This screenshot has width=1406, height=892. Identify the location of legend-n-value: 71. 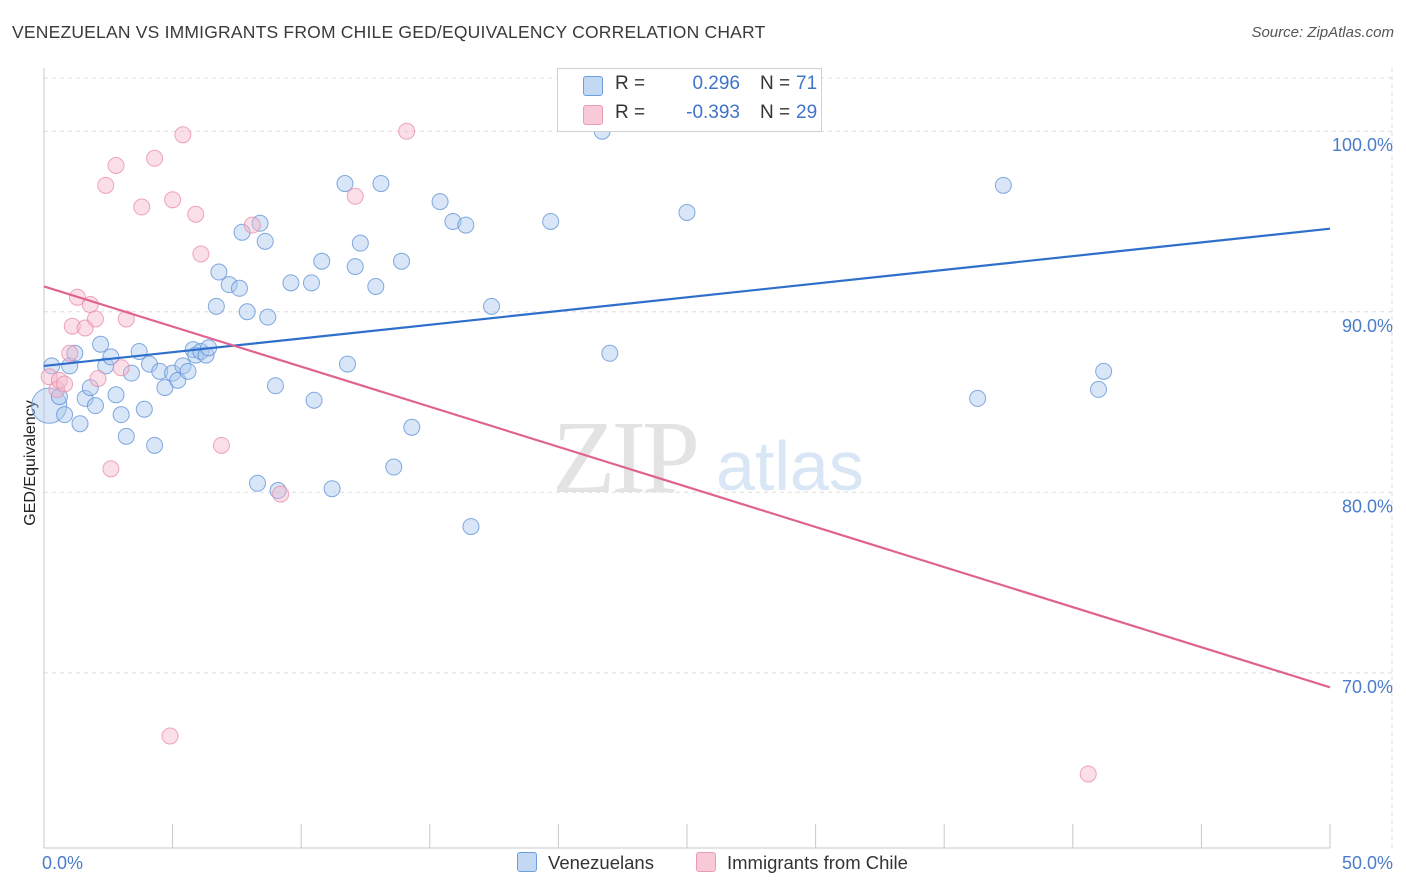
(807, 83).